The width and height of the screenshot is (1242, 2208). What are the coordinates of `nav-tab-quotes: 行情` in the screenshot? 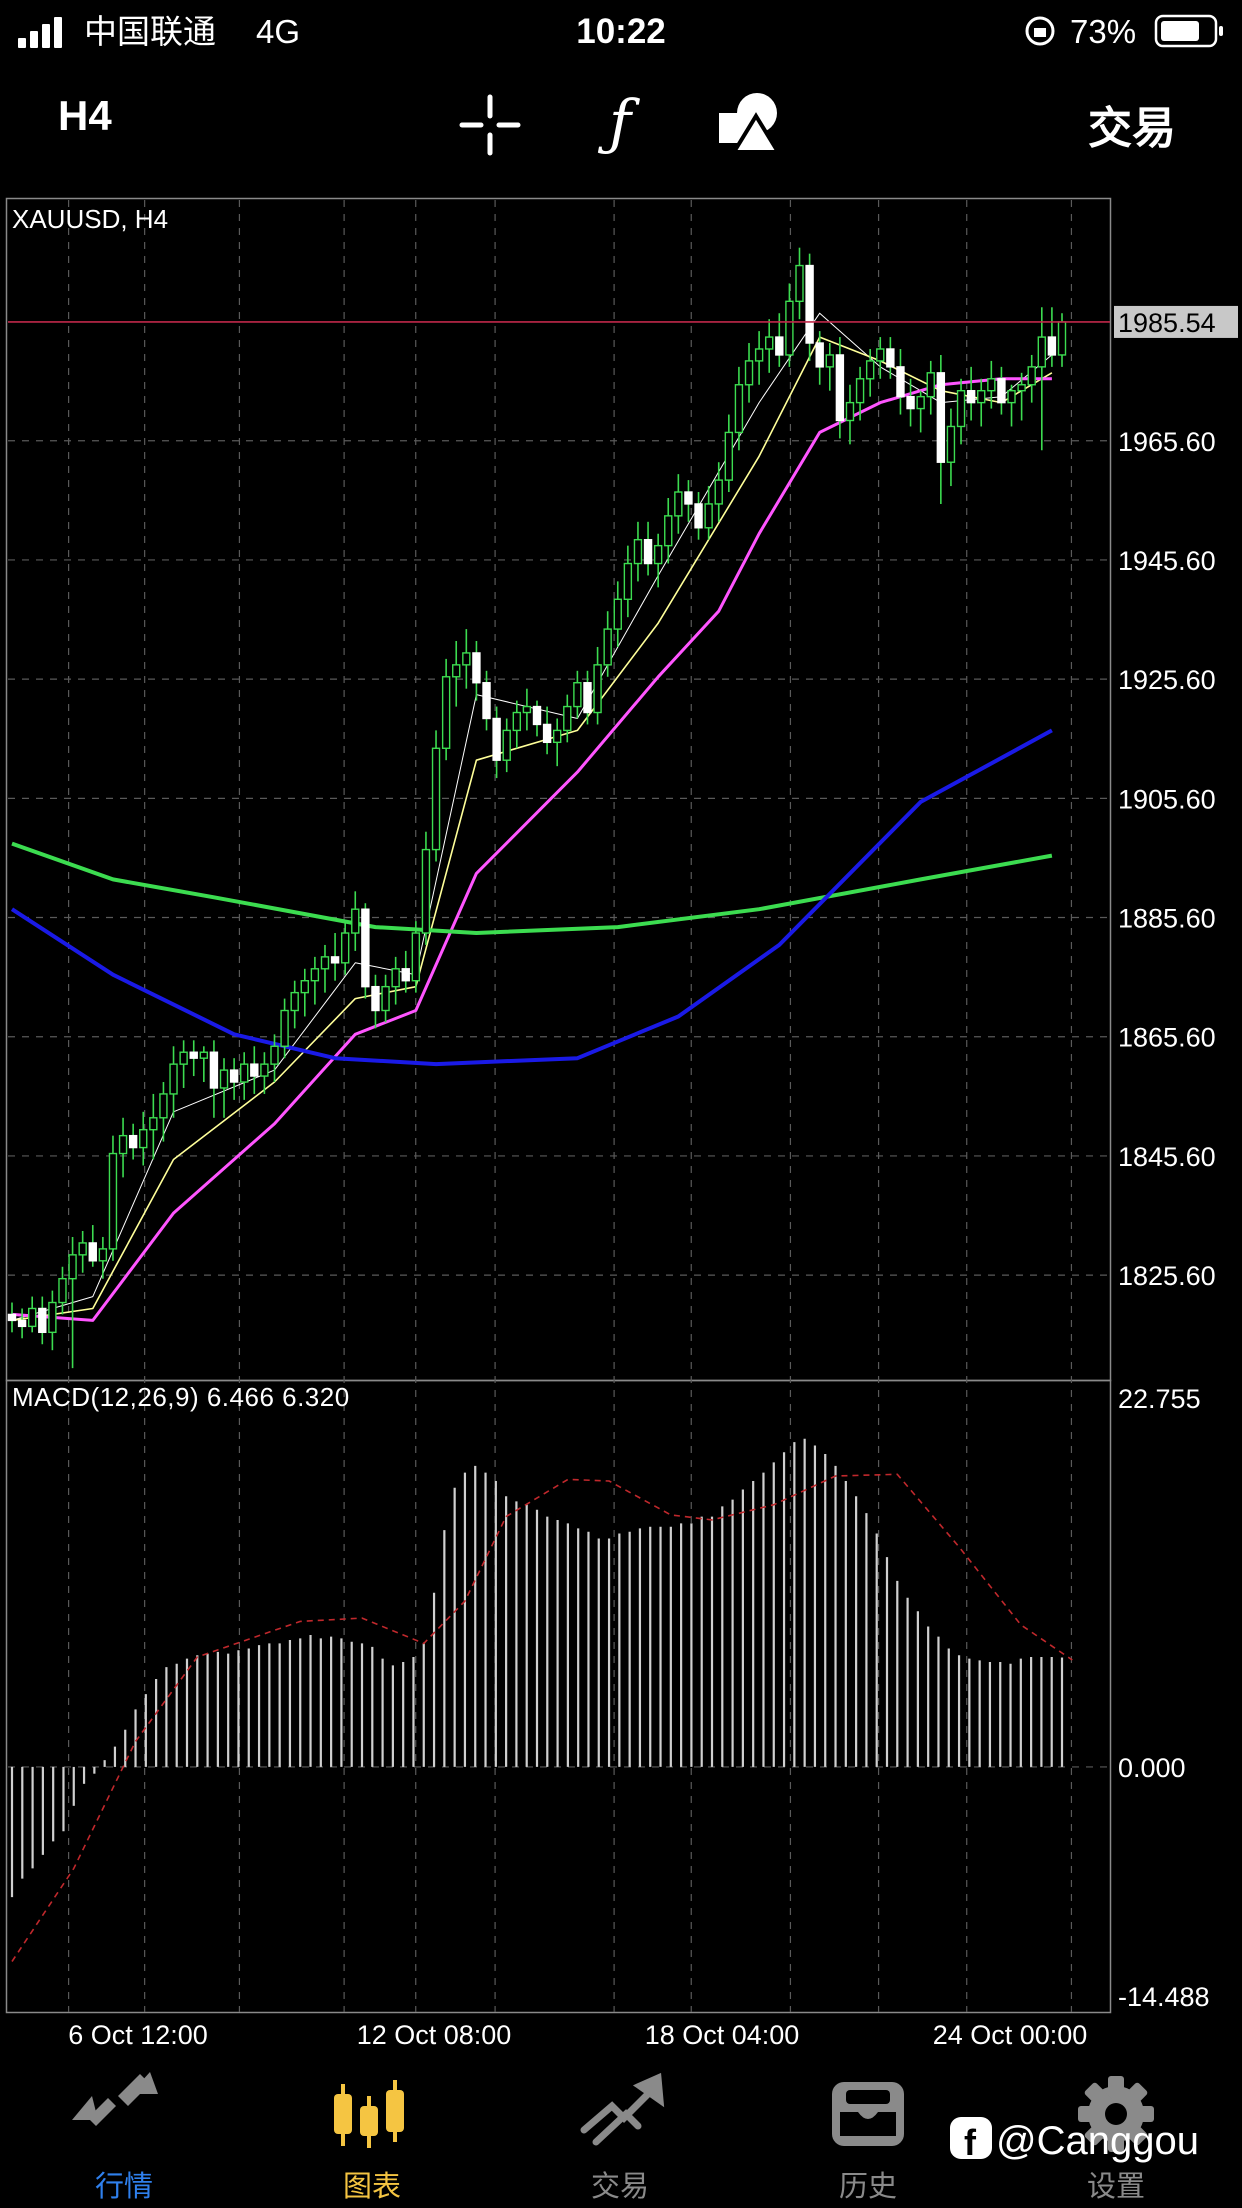 It's located at (115, 2137).